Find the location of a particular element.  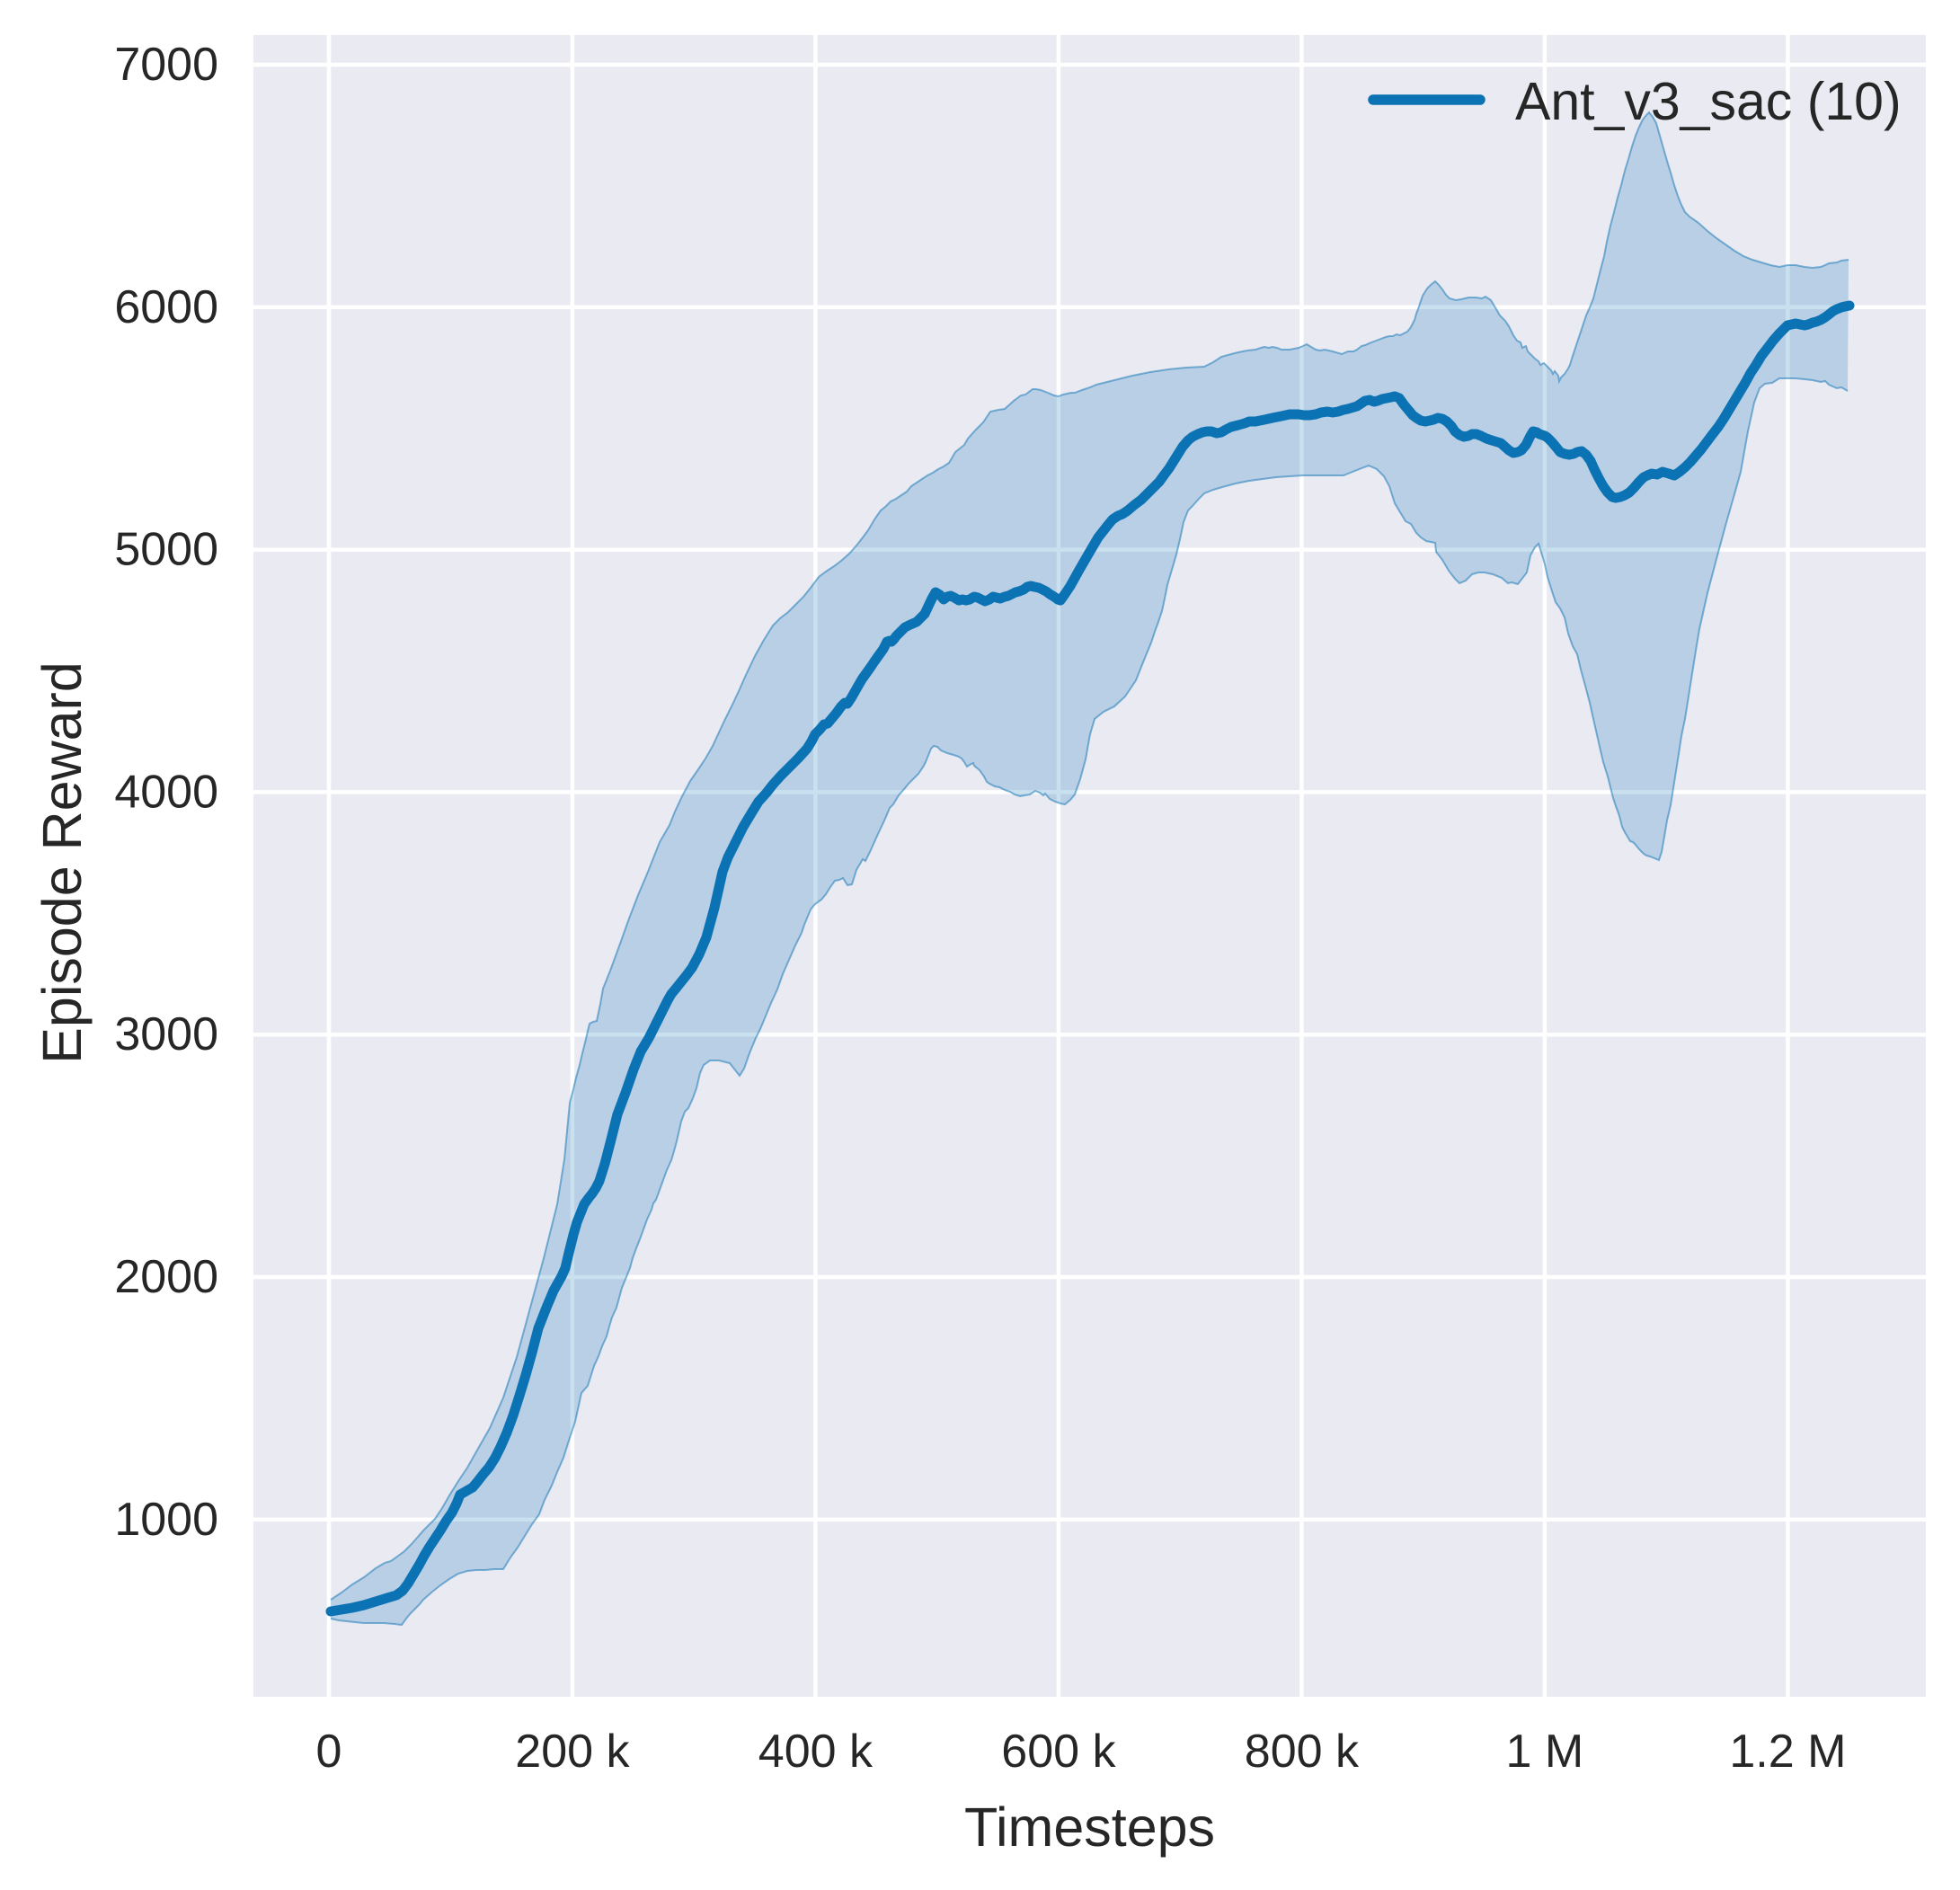

svg-text: 7000 is located at coordinates (166, 65).